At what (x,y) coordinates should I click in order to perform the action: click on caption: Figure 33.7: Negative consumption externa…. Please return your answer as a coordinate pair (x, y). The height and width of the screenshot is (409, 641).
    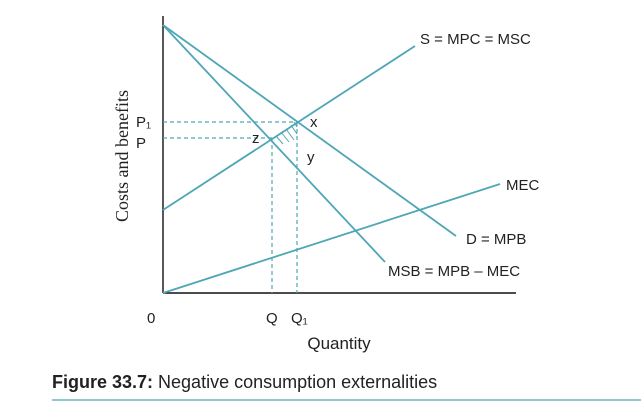
    Looking at the image, I should click on (244, 382).